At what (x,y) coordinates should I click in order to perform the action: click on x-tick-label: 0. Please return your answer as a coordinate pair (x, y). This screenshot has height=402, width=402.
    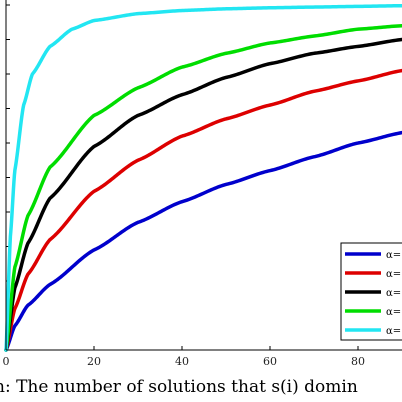
    Looking at the image, I should click on (6, 361).